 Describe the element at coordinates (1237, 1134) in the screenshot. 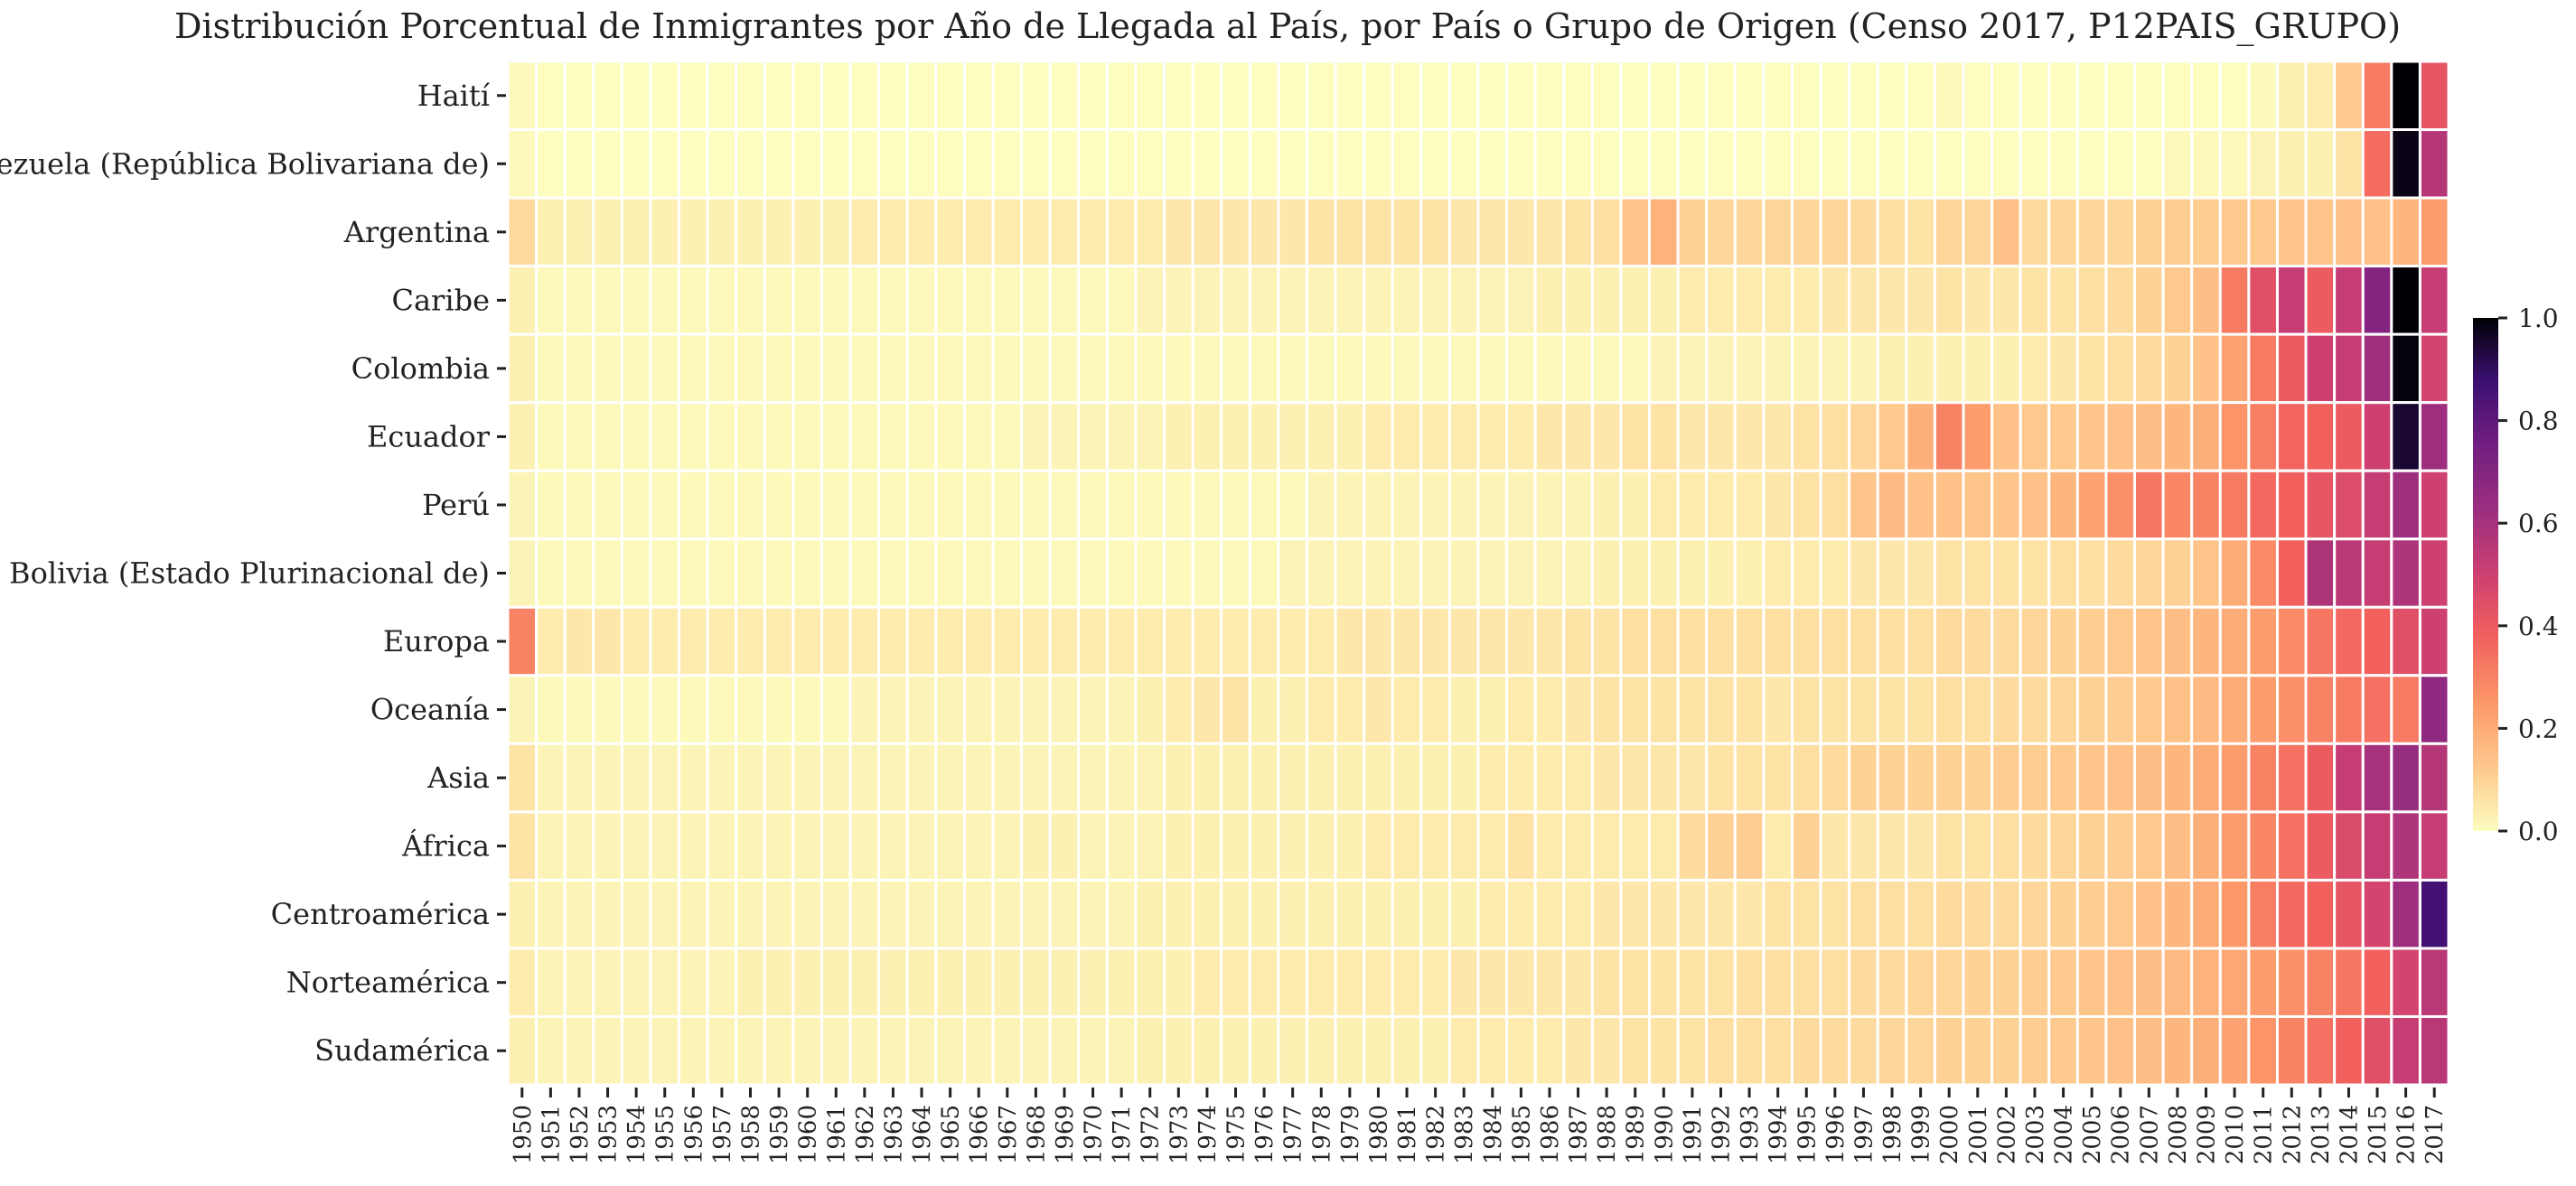

I see `column-label: 1975` at that location.